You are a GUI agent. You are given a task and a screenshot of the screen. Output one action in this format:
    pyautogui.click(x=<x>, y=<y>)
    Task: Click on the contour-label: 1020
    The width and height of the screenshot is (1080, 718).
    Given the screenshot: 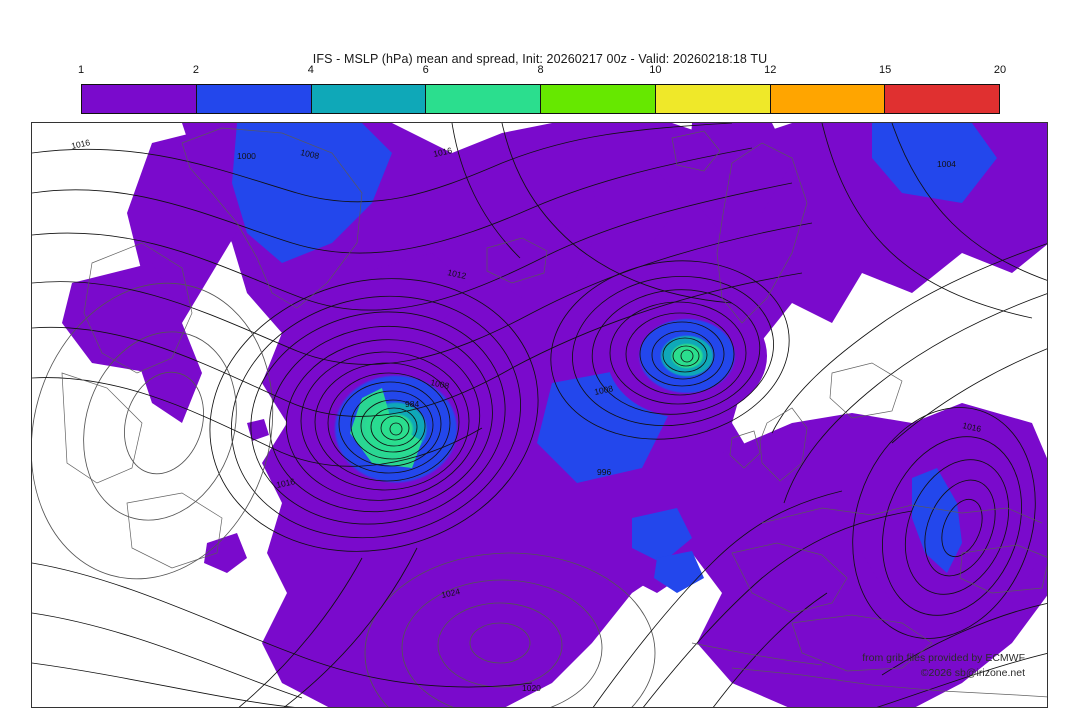 What is the action you would take?
    pyautogui.click(x=531, y=688)
    